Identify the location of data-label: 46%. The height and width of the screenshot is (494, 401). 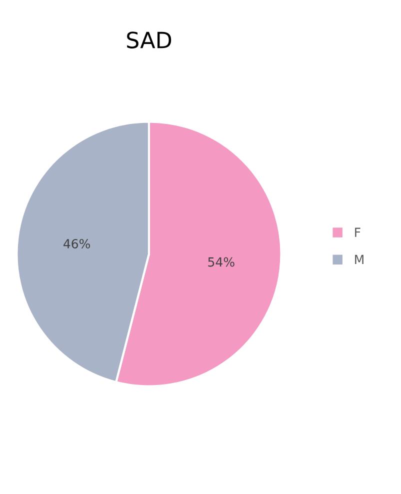
(77, 243).